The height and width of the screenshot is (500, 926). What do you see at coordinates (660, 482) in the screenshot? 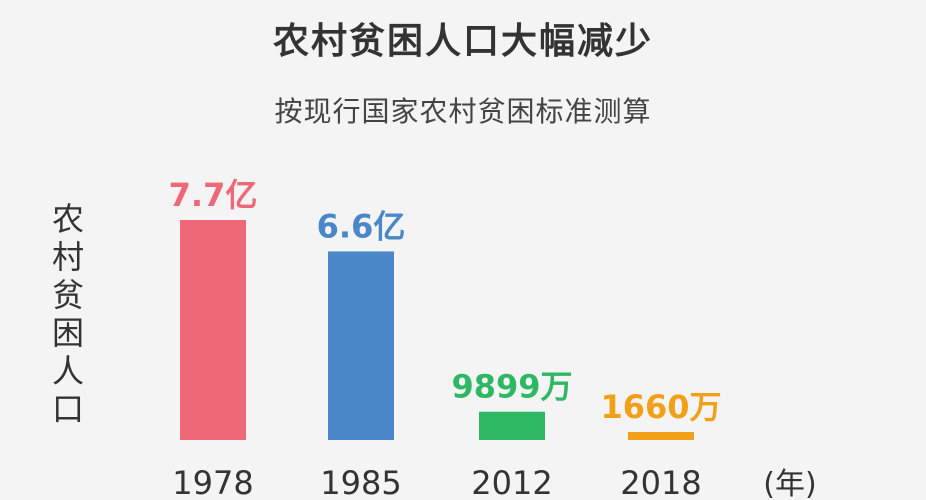
I see `x-tick-2018: 2018` at bounding box center [660, 482].